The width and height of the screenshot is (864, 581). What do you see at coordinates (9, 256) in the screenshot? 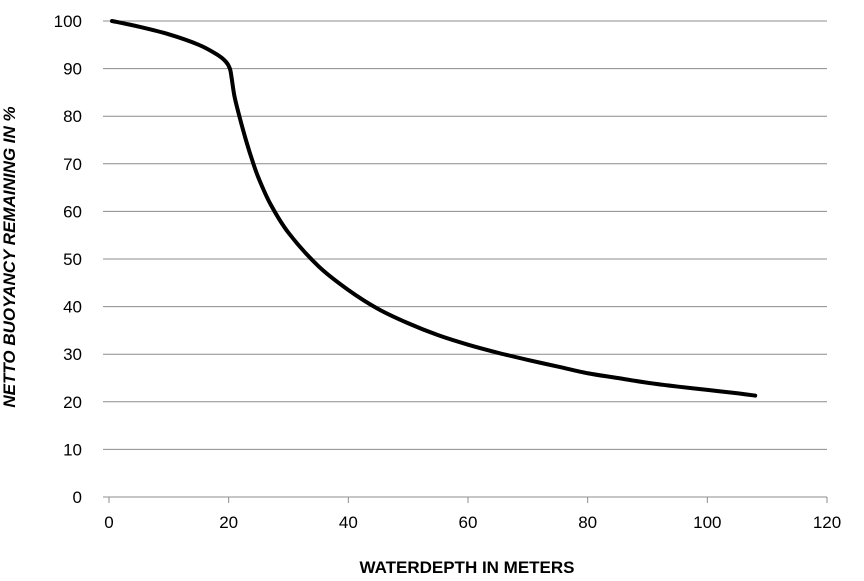
I see `y-axis-title: NETTO BUOYANCY REMAINING IN %` at bounding box center [9, 256].